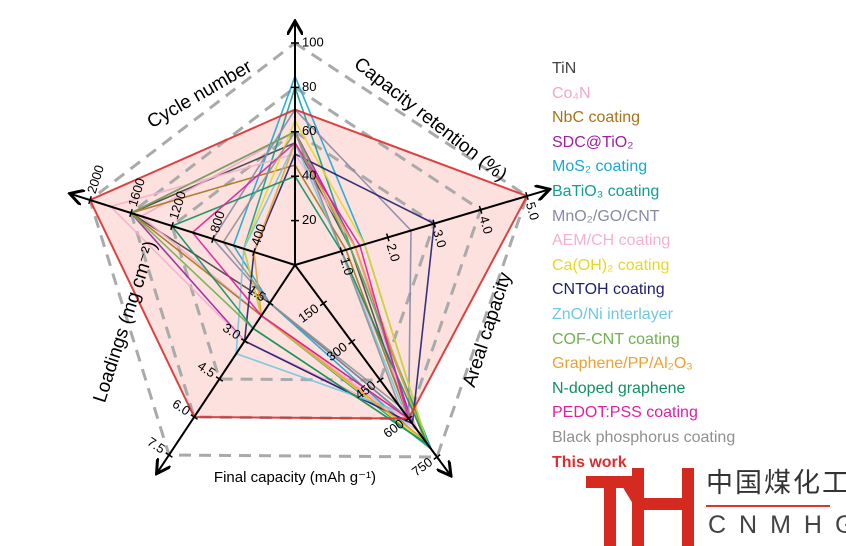  Describe the element at coordinates (768, 506) in the screenshot. I see `watermark-divider` at that location.